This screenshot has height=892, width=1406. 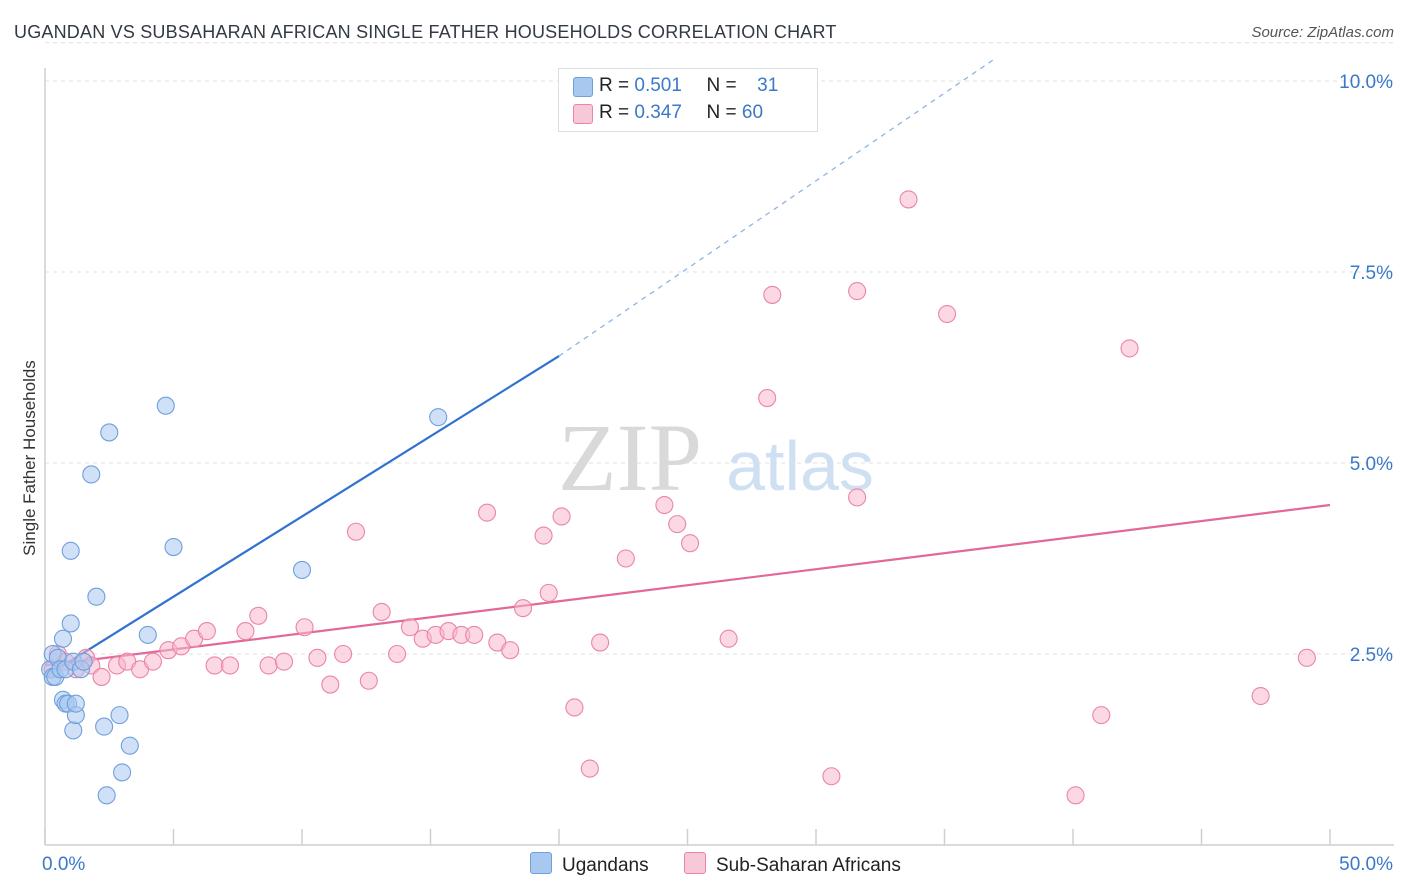 I want to click on bottom-legend-ugandans: Ugandans, so click(x=589, y=864).